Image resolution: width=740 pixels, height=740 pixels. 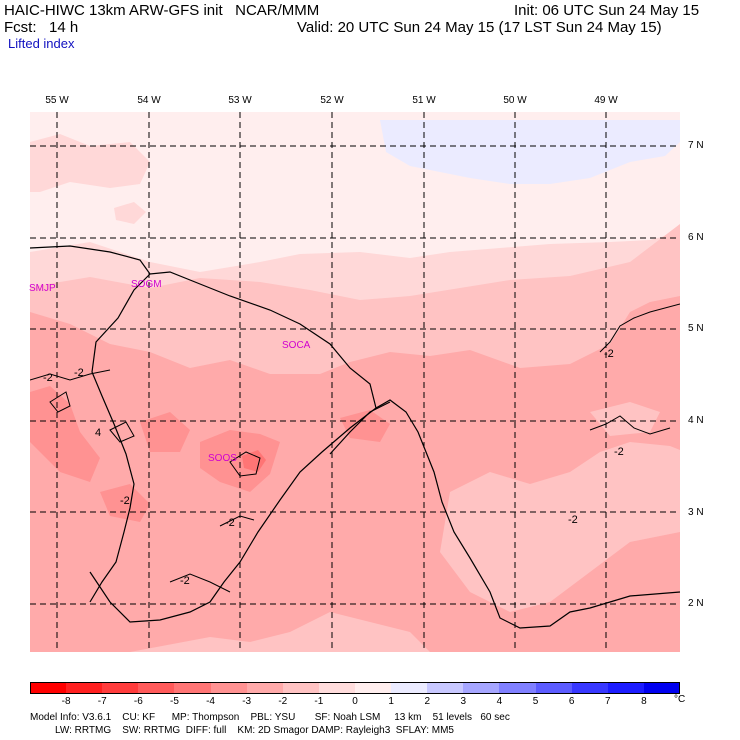 What do you see at coordinates (222, 458) in the screenshot?
I see `station-label-soos: SOOS` at bounding box center [222, 458].